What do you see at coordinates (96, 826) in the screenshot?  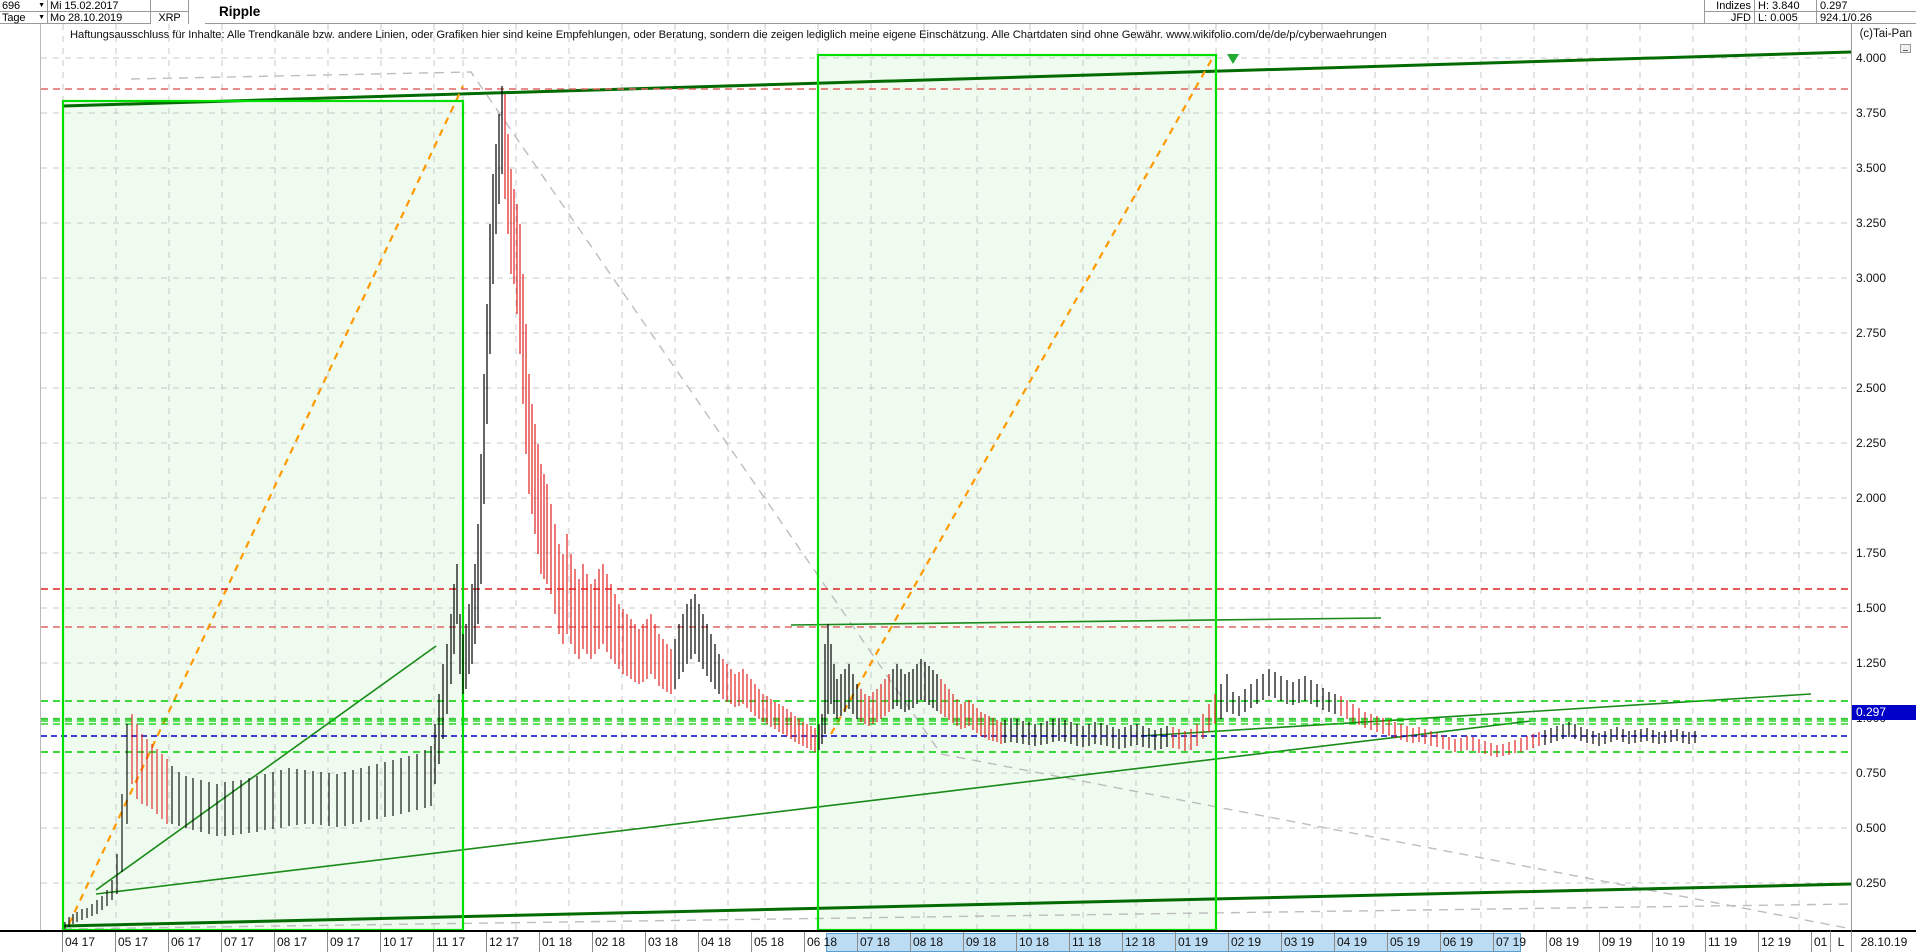 I see `candles-2017-base` at bounding box center [96, 826].